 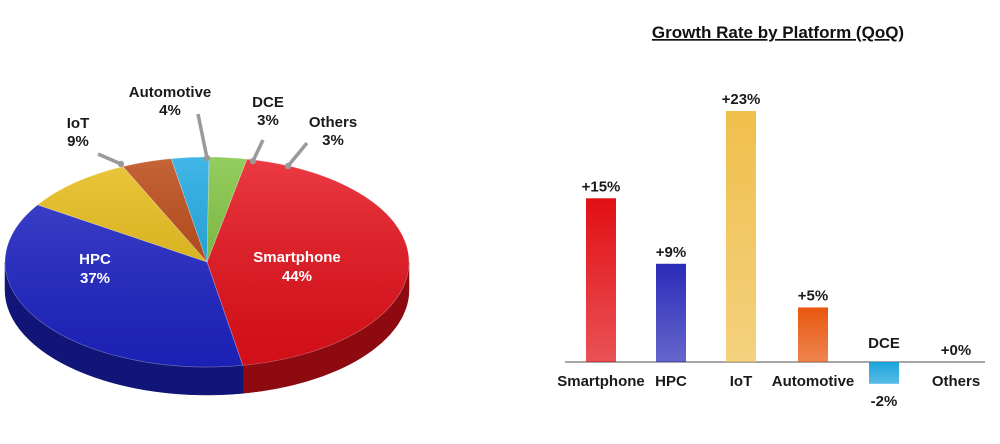 I want to click on pie-label-iot: IoT, so click(x=78, y=123).